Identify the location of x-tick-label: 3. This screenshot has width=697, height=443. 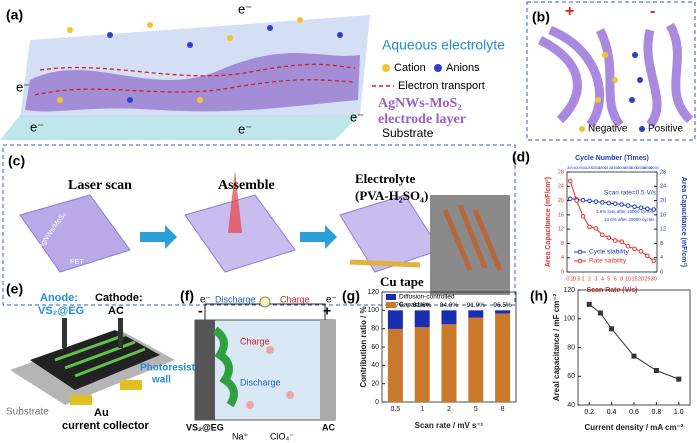
(595, 279).